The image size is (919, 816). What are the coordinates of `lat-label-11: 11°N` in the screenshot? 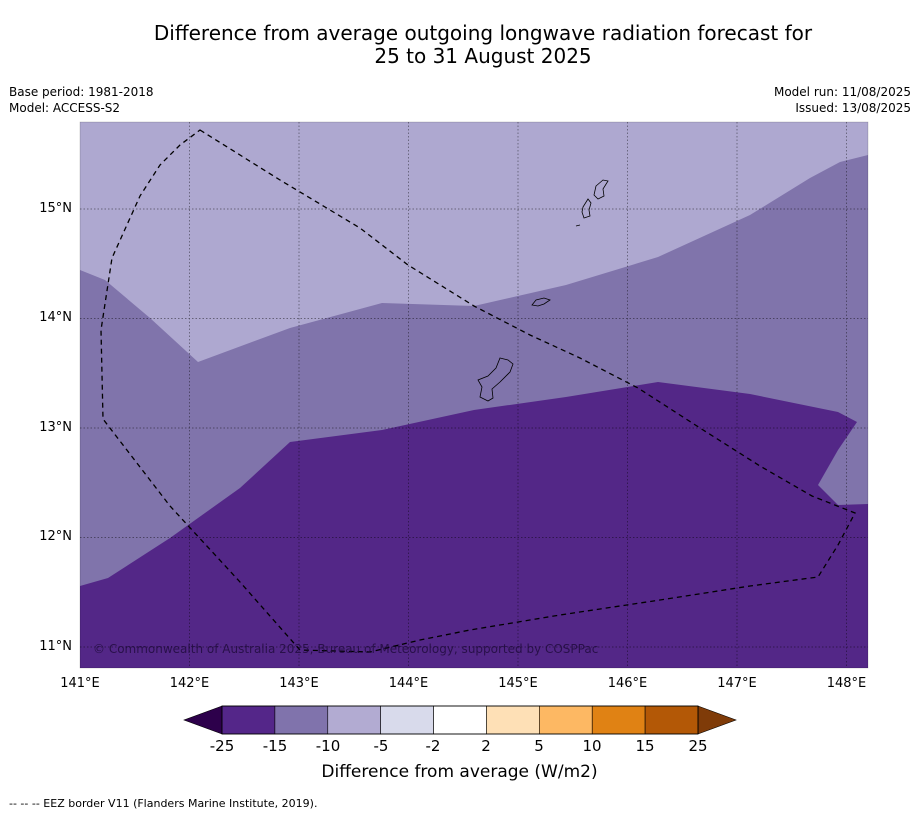 It's located at (55, 646).